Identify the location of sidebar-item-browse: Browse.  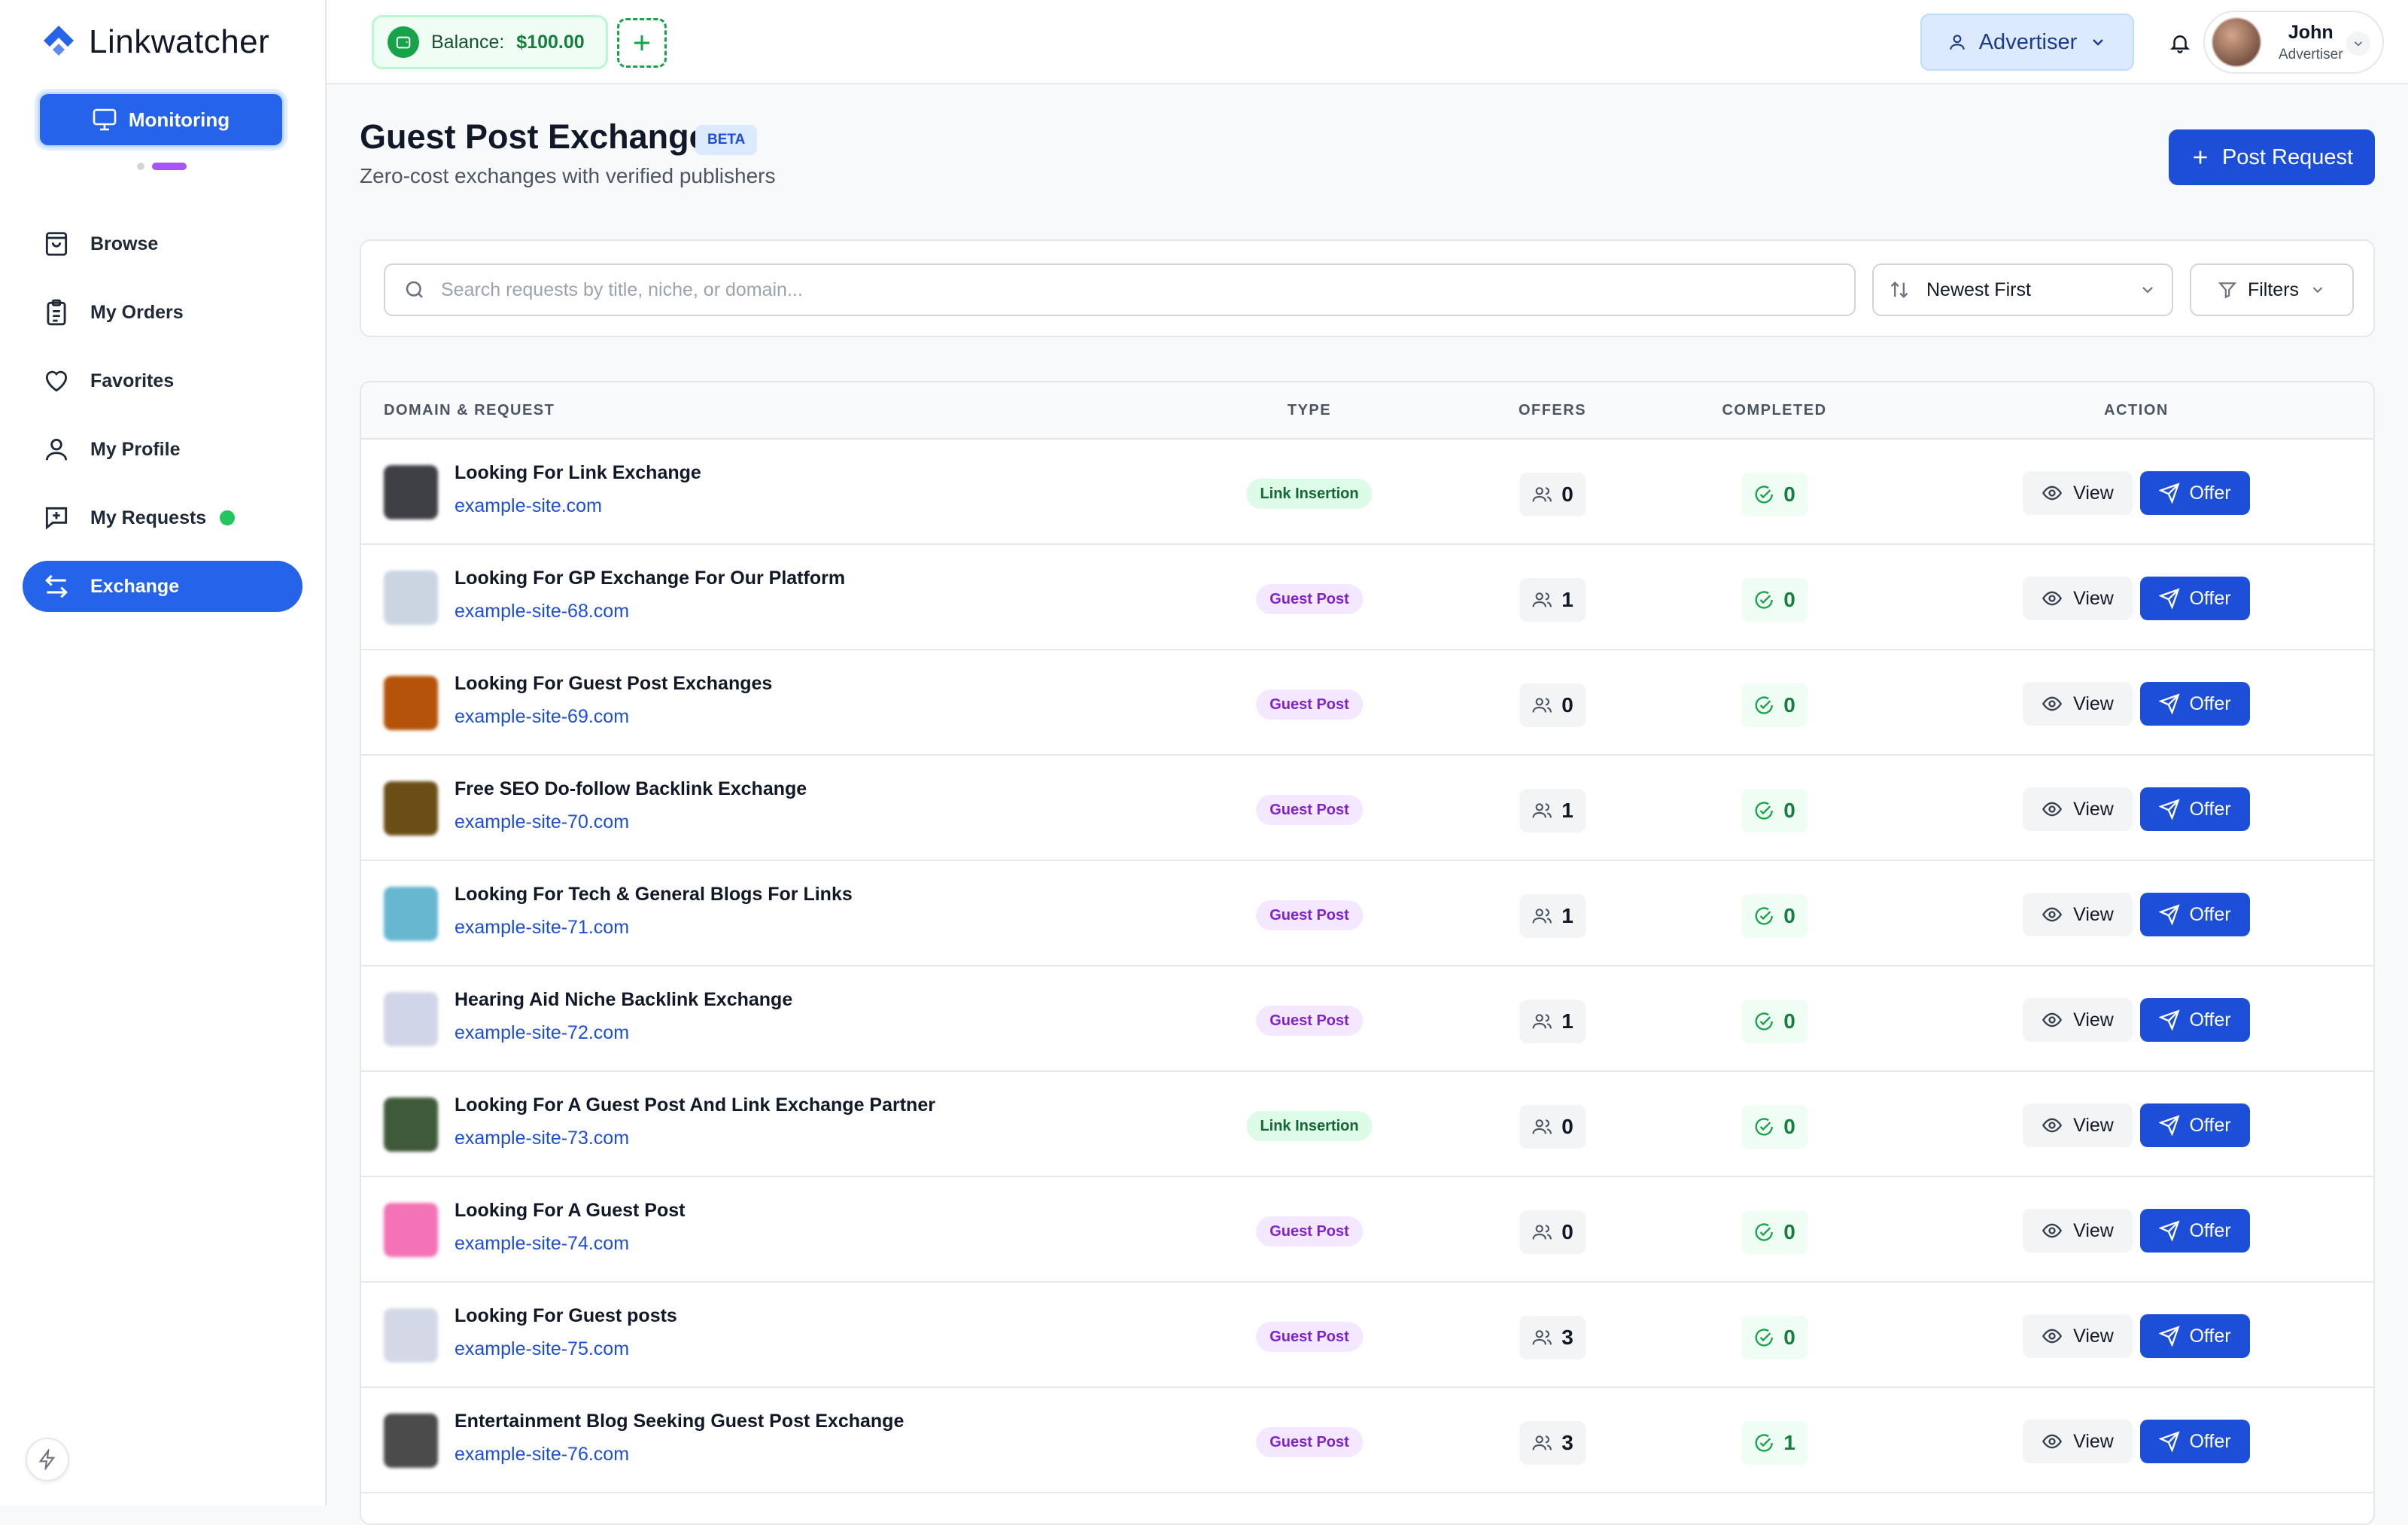
(163, 244).